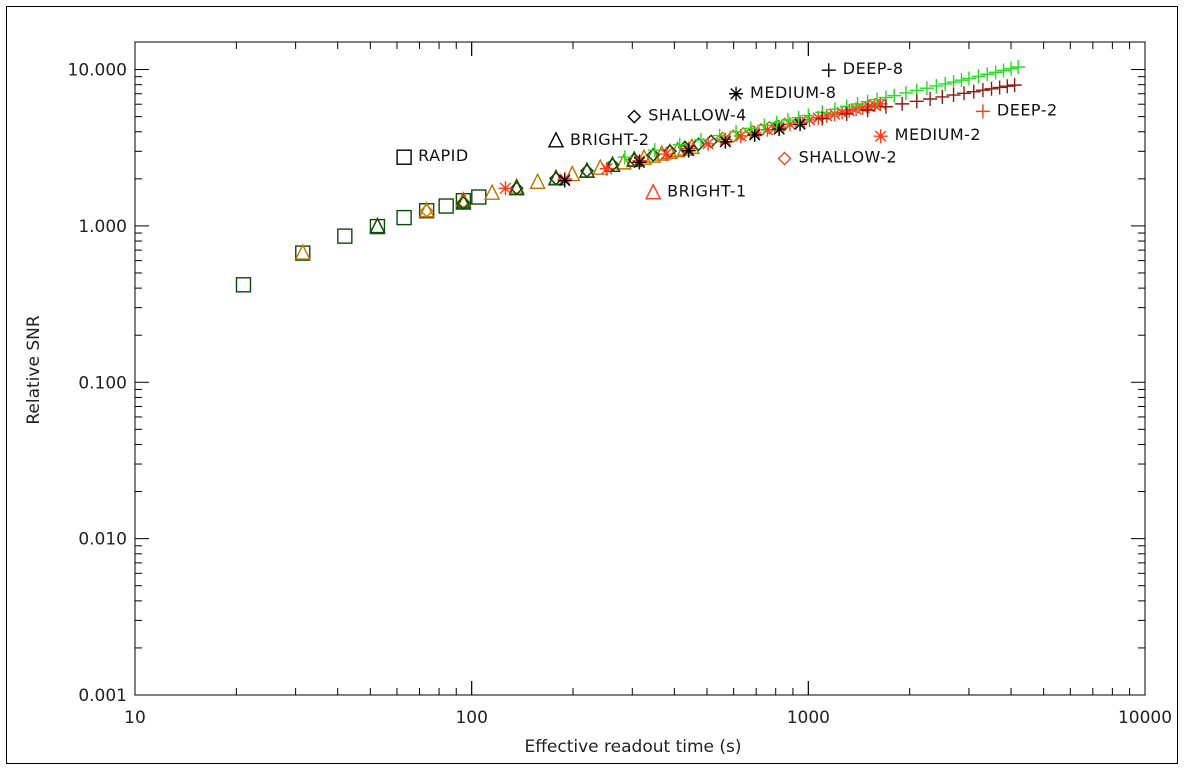 This screenshot has height=770, width=1184. Describe the element at coordinates (102, 696) in the screenshot. I see `y-tick-label: 0.001` at that location.